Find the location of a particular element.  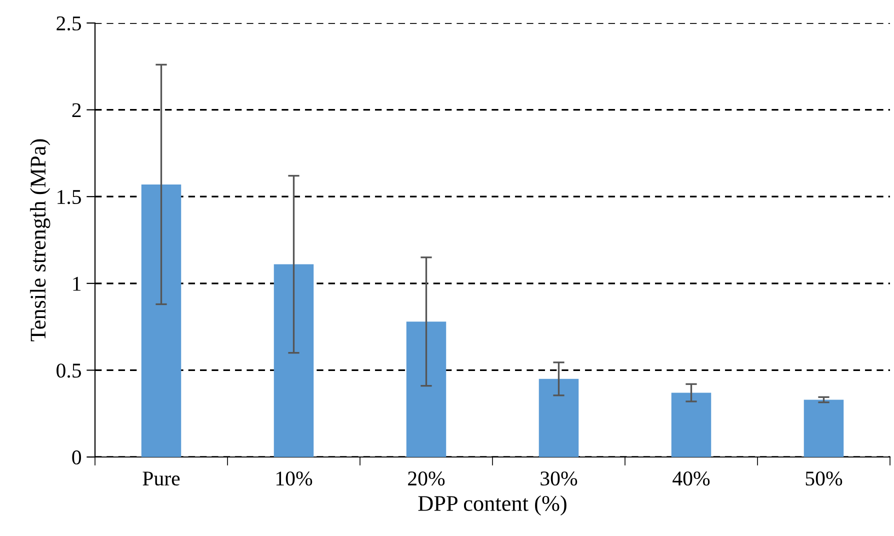

x-tick-label: 50% is located at coordinates (824, 478).